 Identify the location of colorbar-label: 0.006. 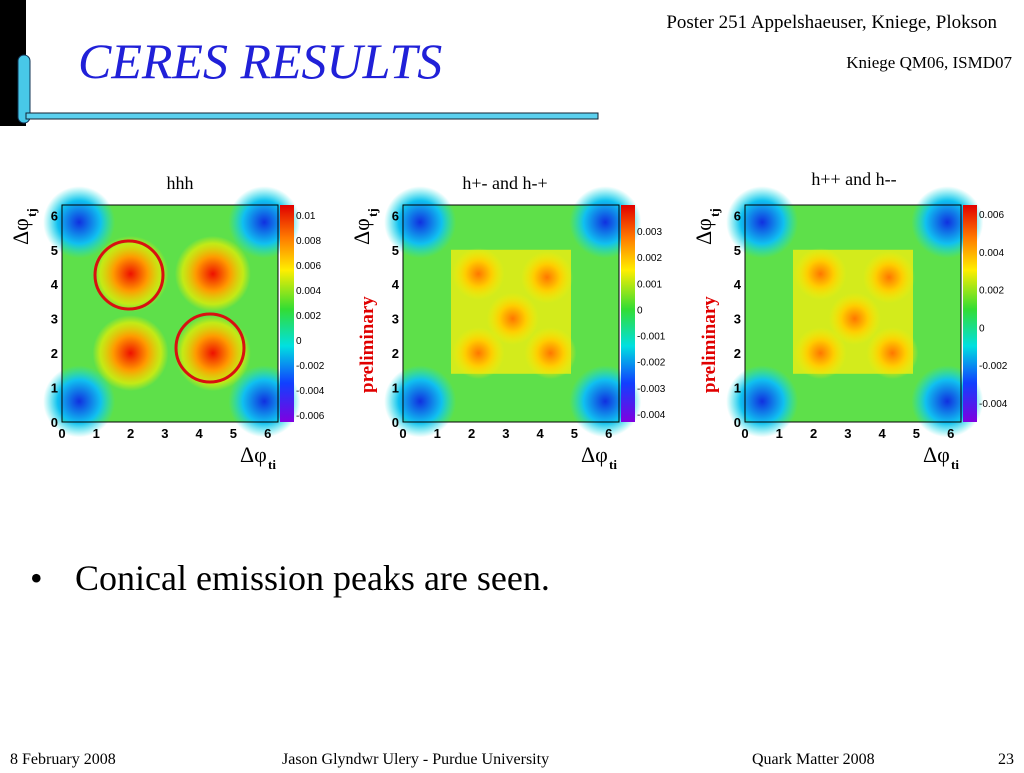
(991, 215).